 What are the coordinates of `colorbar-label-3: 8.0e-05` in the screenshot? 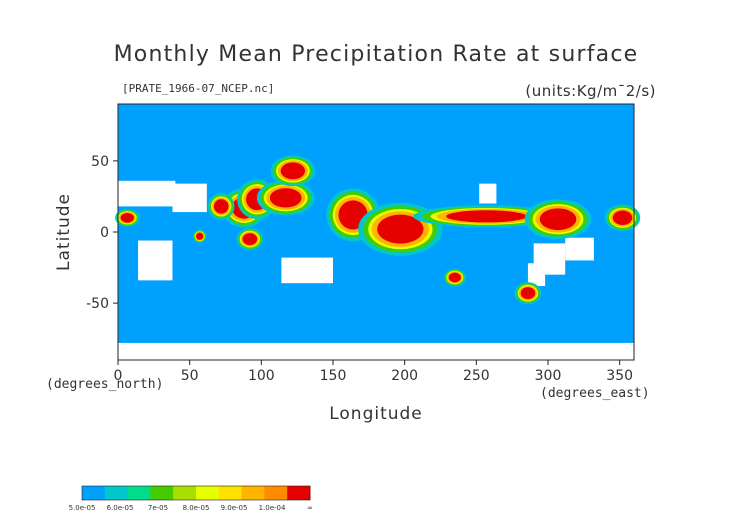 It's located at (196, 508).